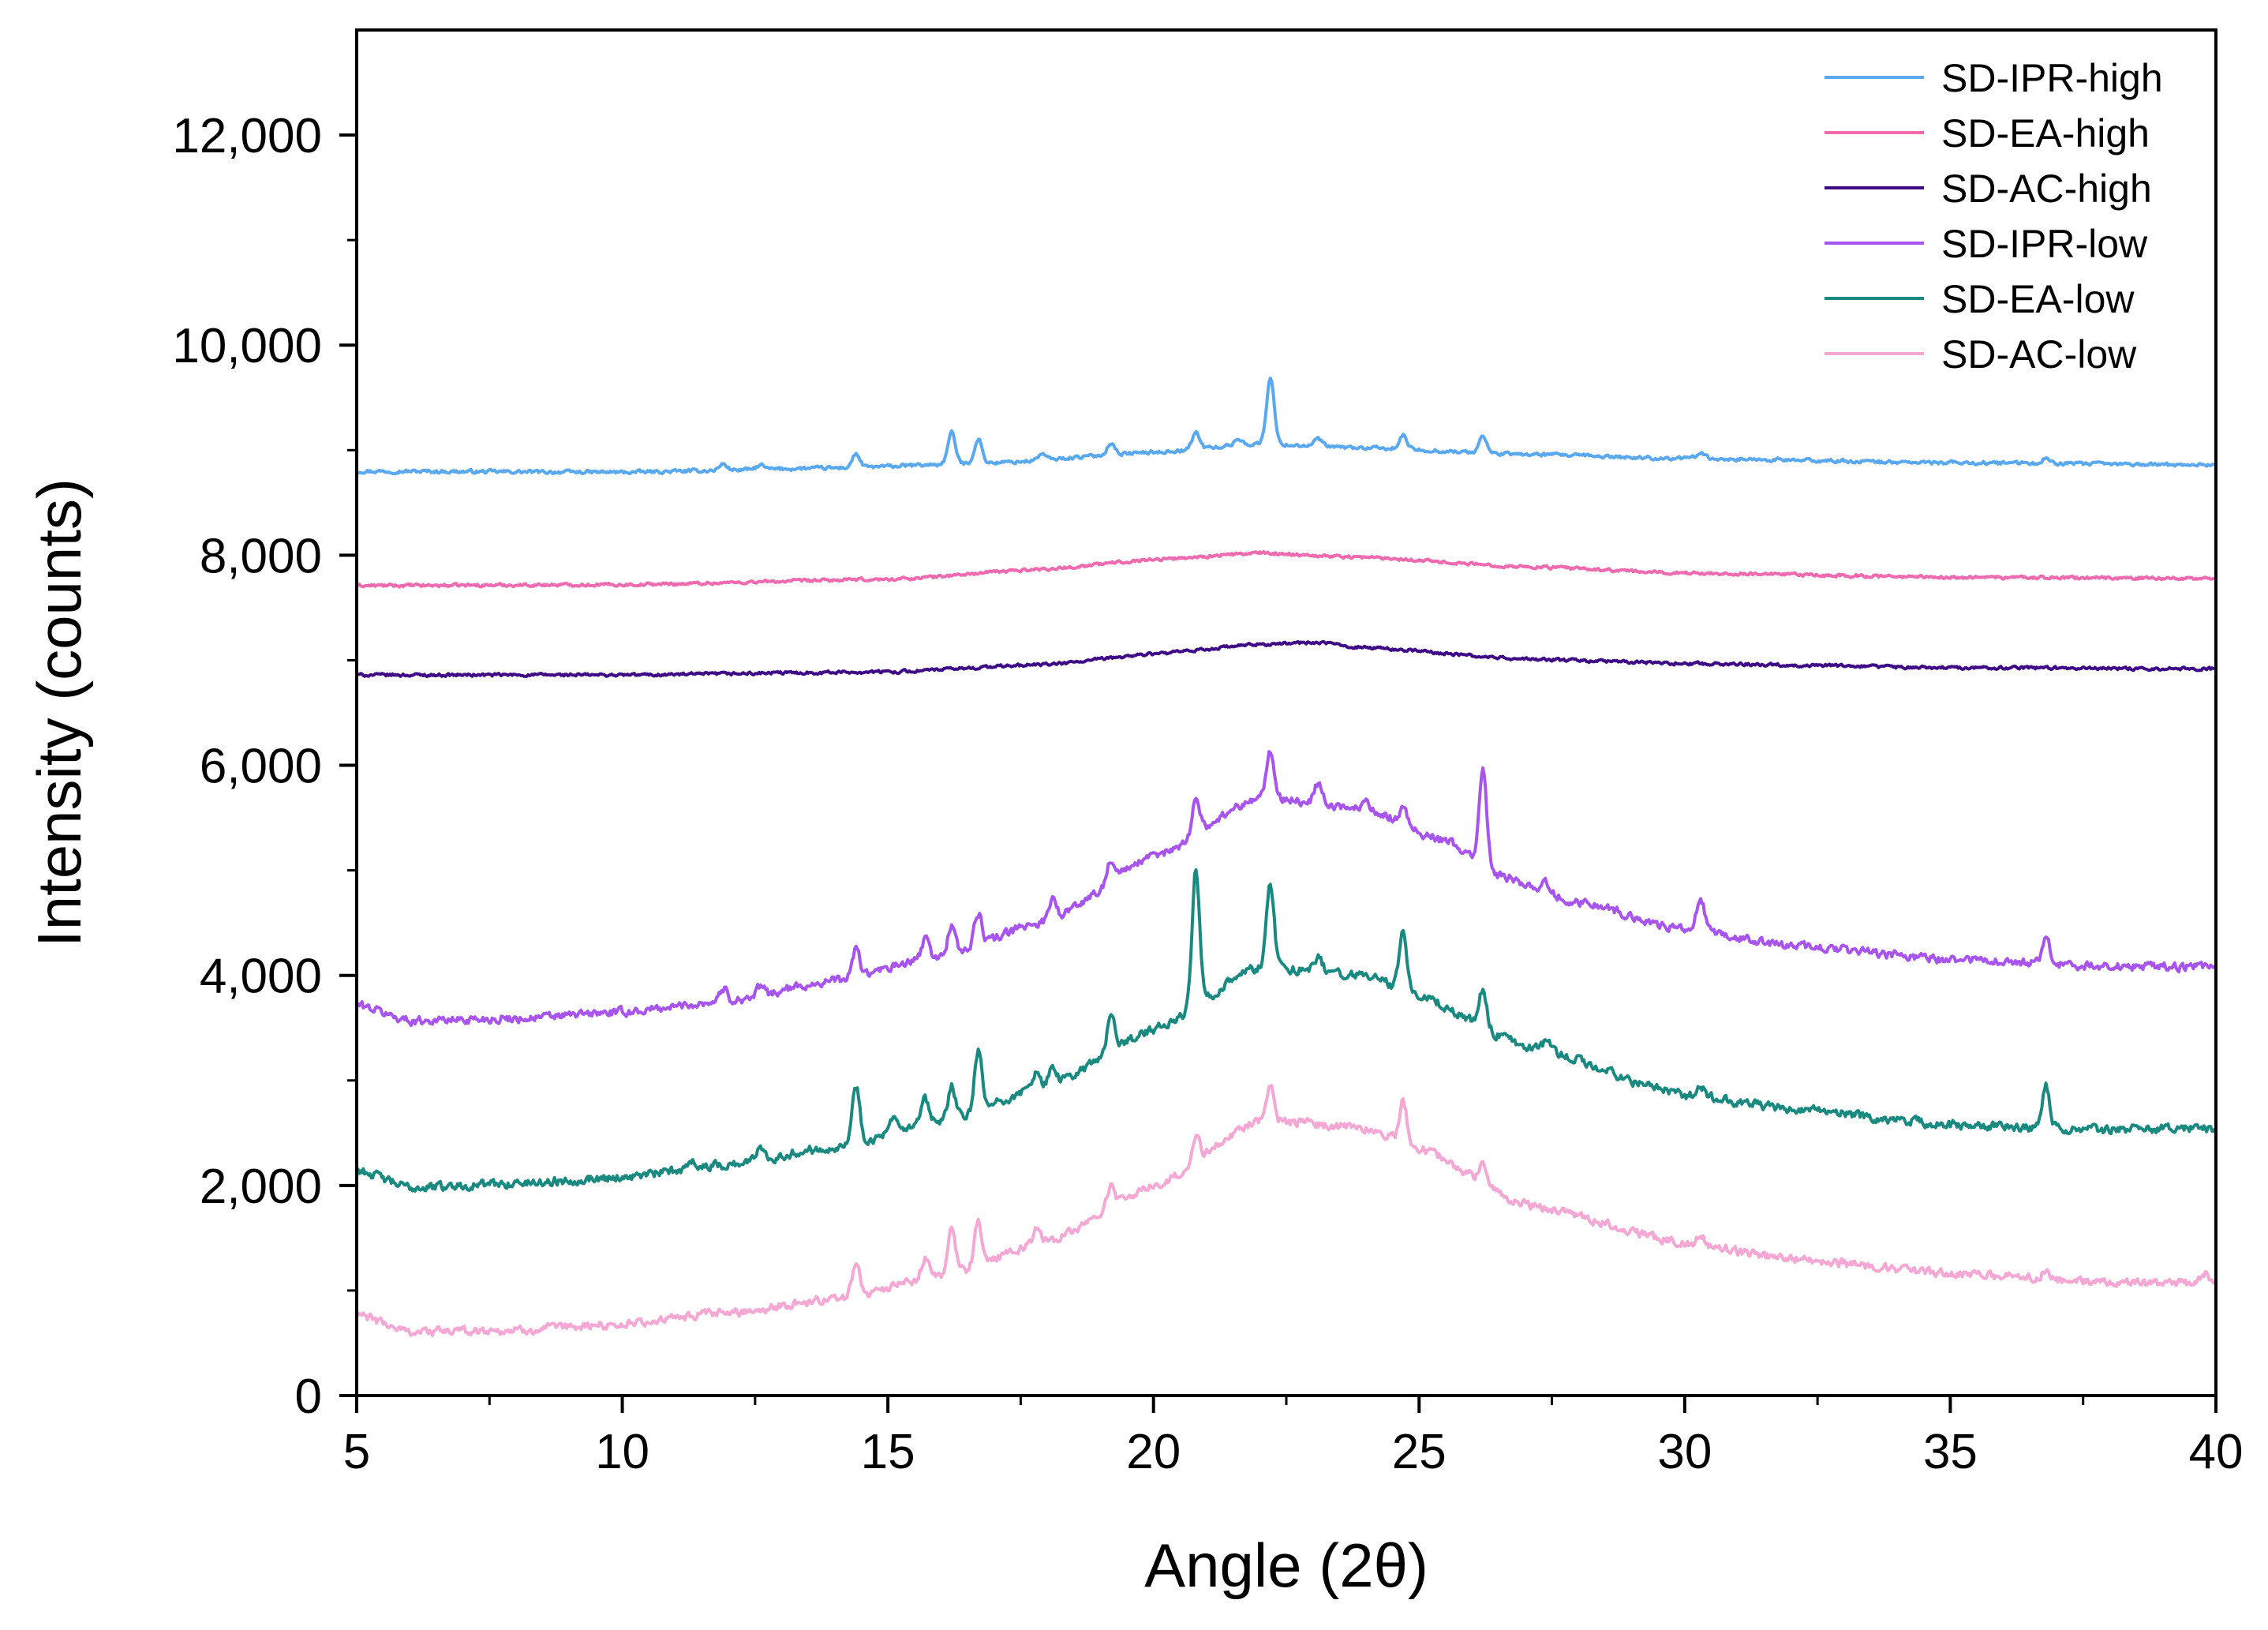 The width and height of the screenshot is (2268, 1630). Describe the element at coordinates (247, 346) in the screenshot. I see `y-tick-label: 10,000` at that location.